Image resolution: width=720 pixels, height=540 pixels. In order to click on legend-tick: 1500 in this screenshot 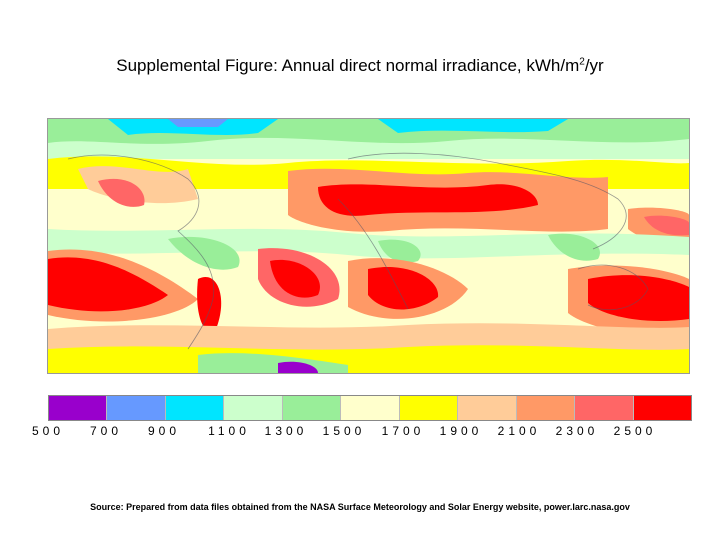, I will do `click(344, 431)`.